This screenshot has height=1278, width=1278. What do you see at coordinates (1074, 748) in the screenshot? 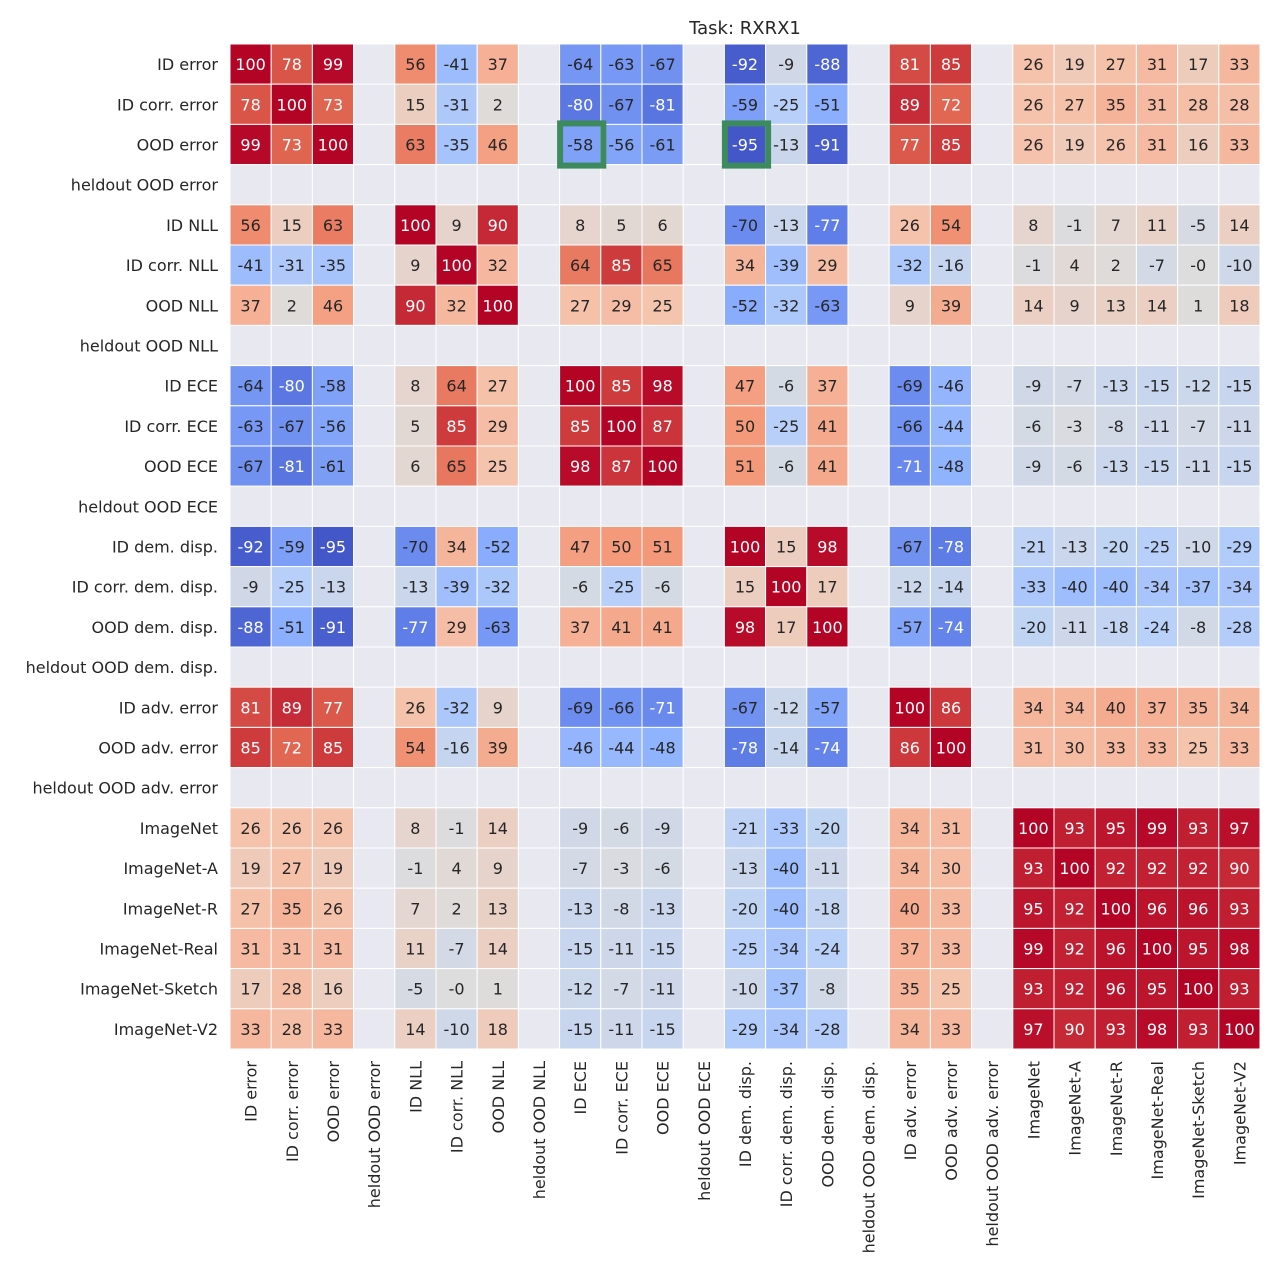
I see `cell-value-label: 30` at bounding box center [1074, 748].